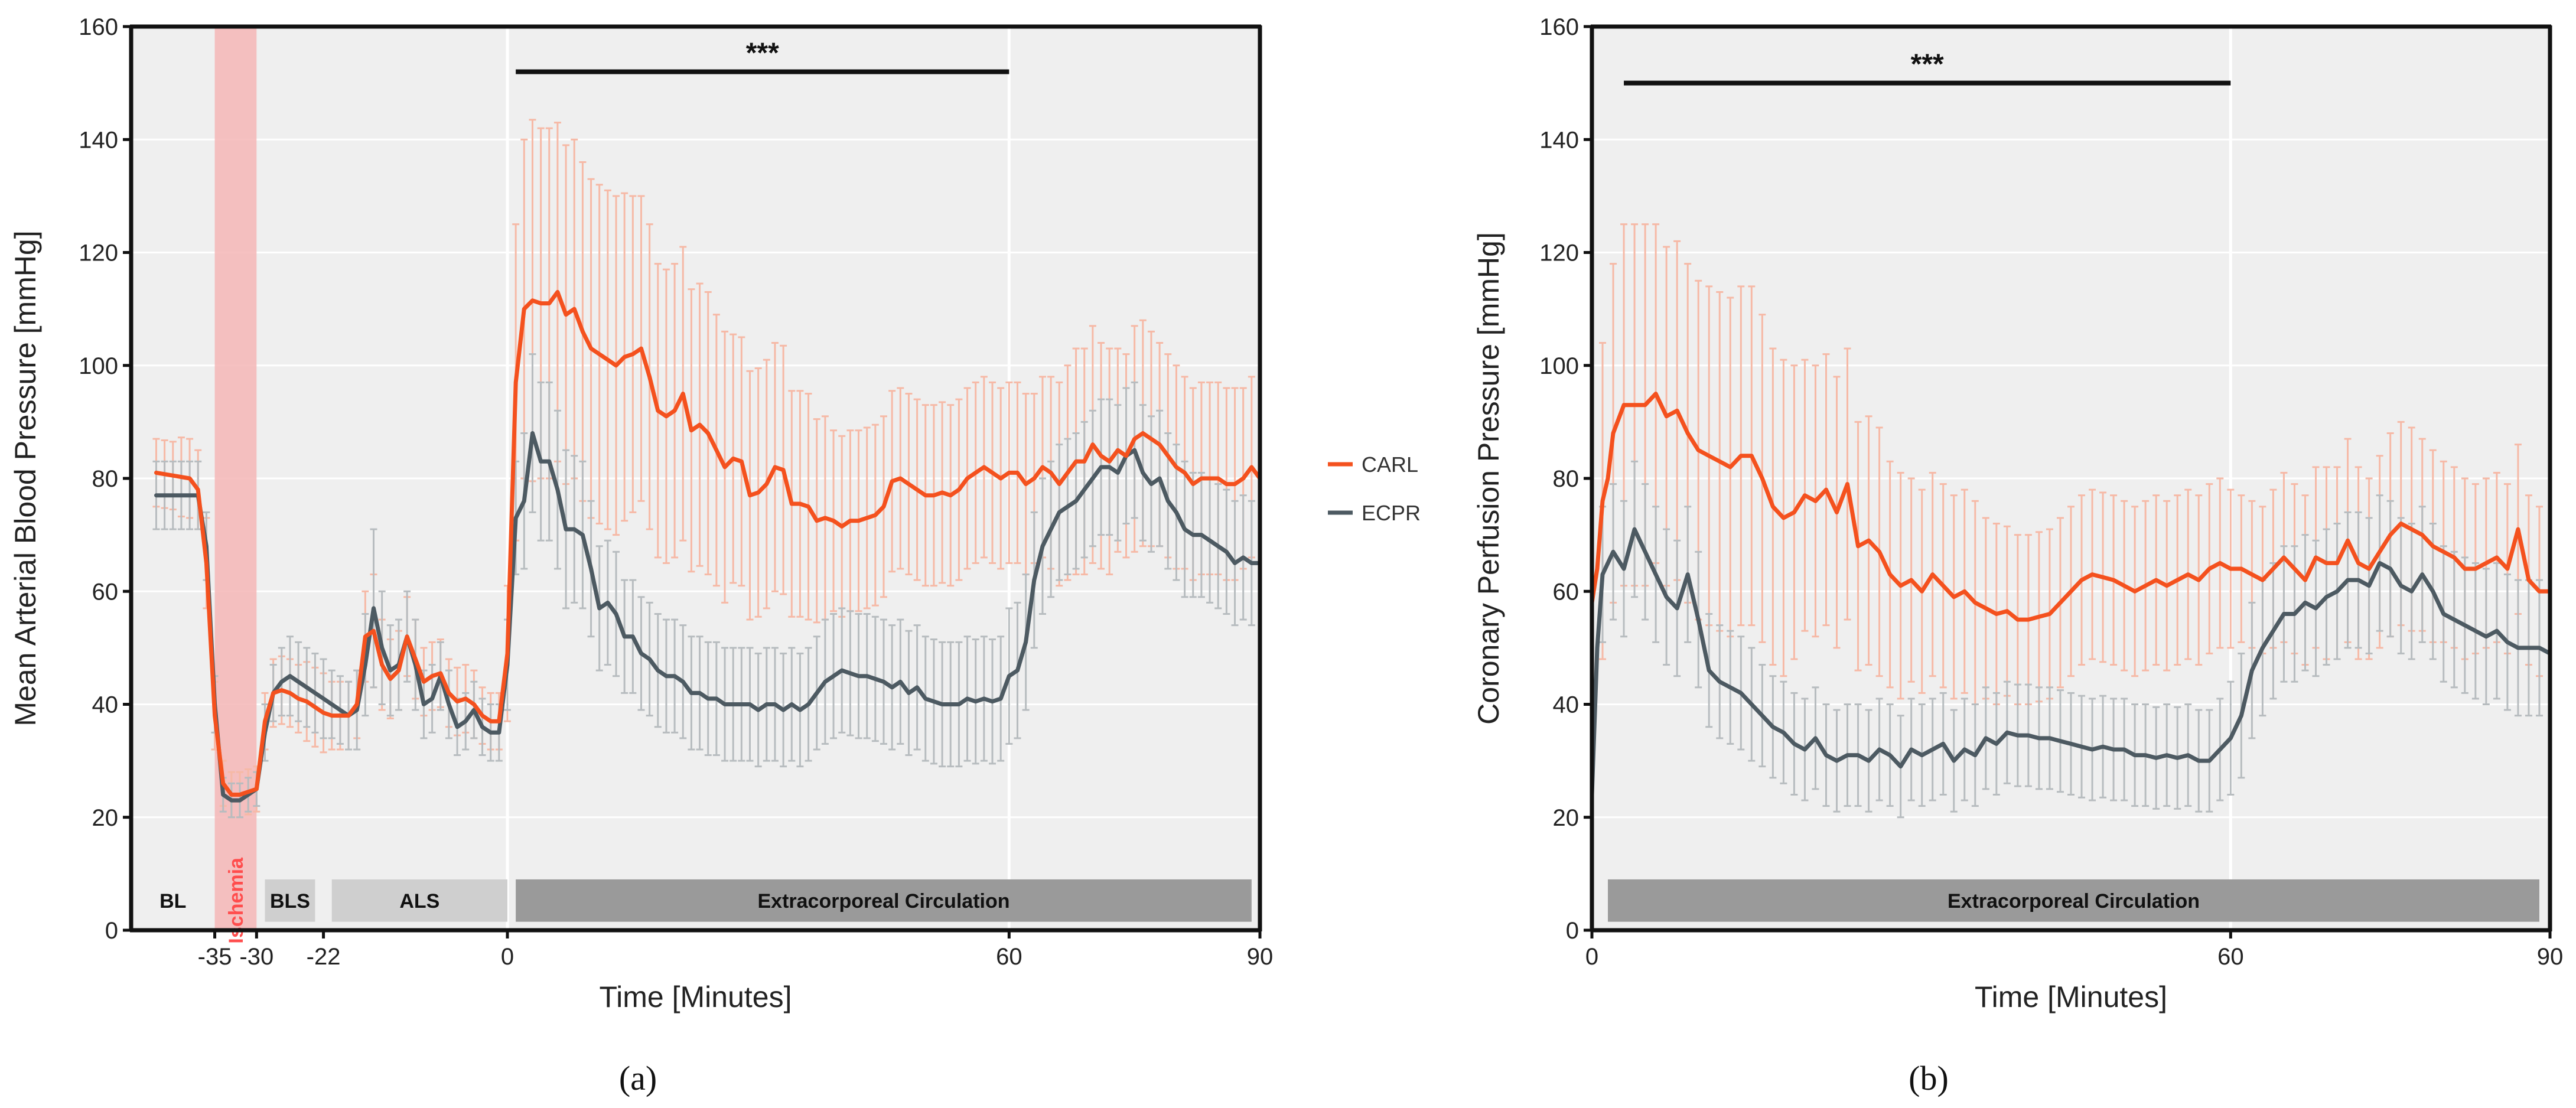  Describe the element at coordinates (762, 53) in the screenshot. I see `chart-a-significance-label: ***` at that location.